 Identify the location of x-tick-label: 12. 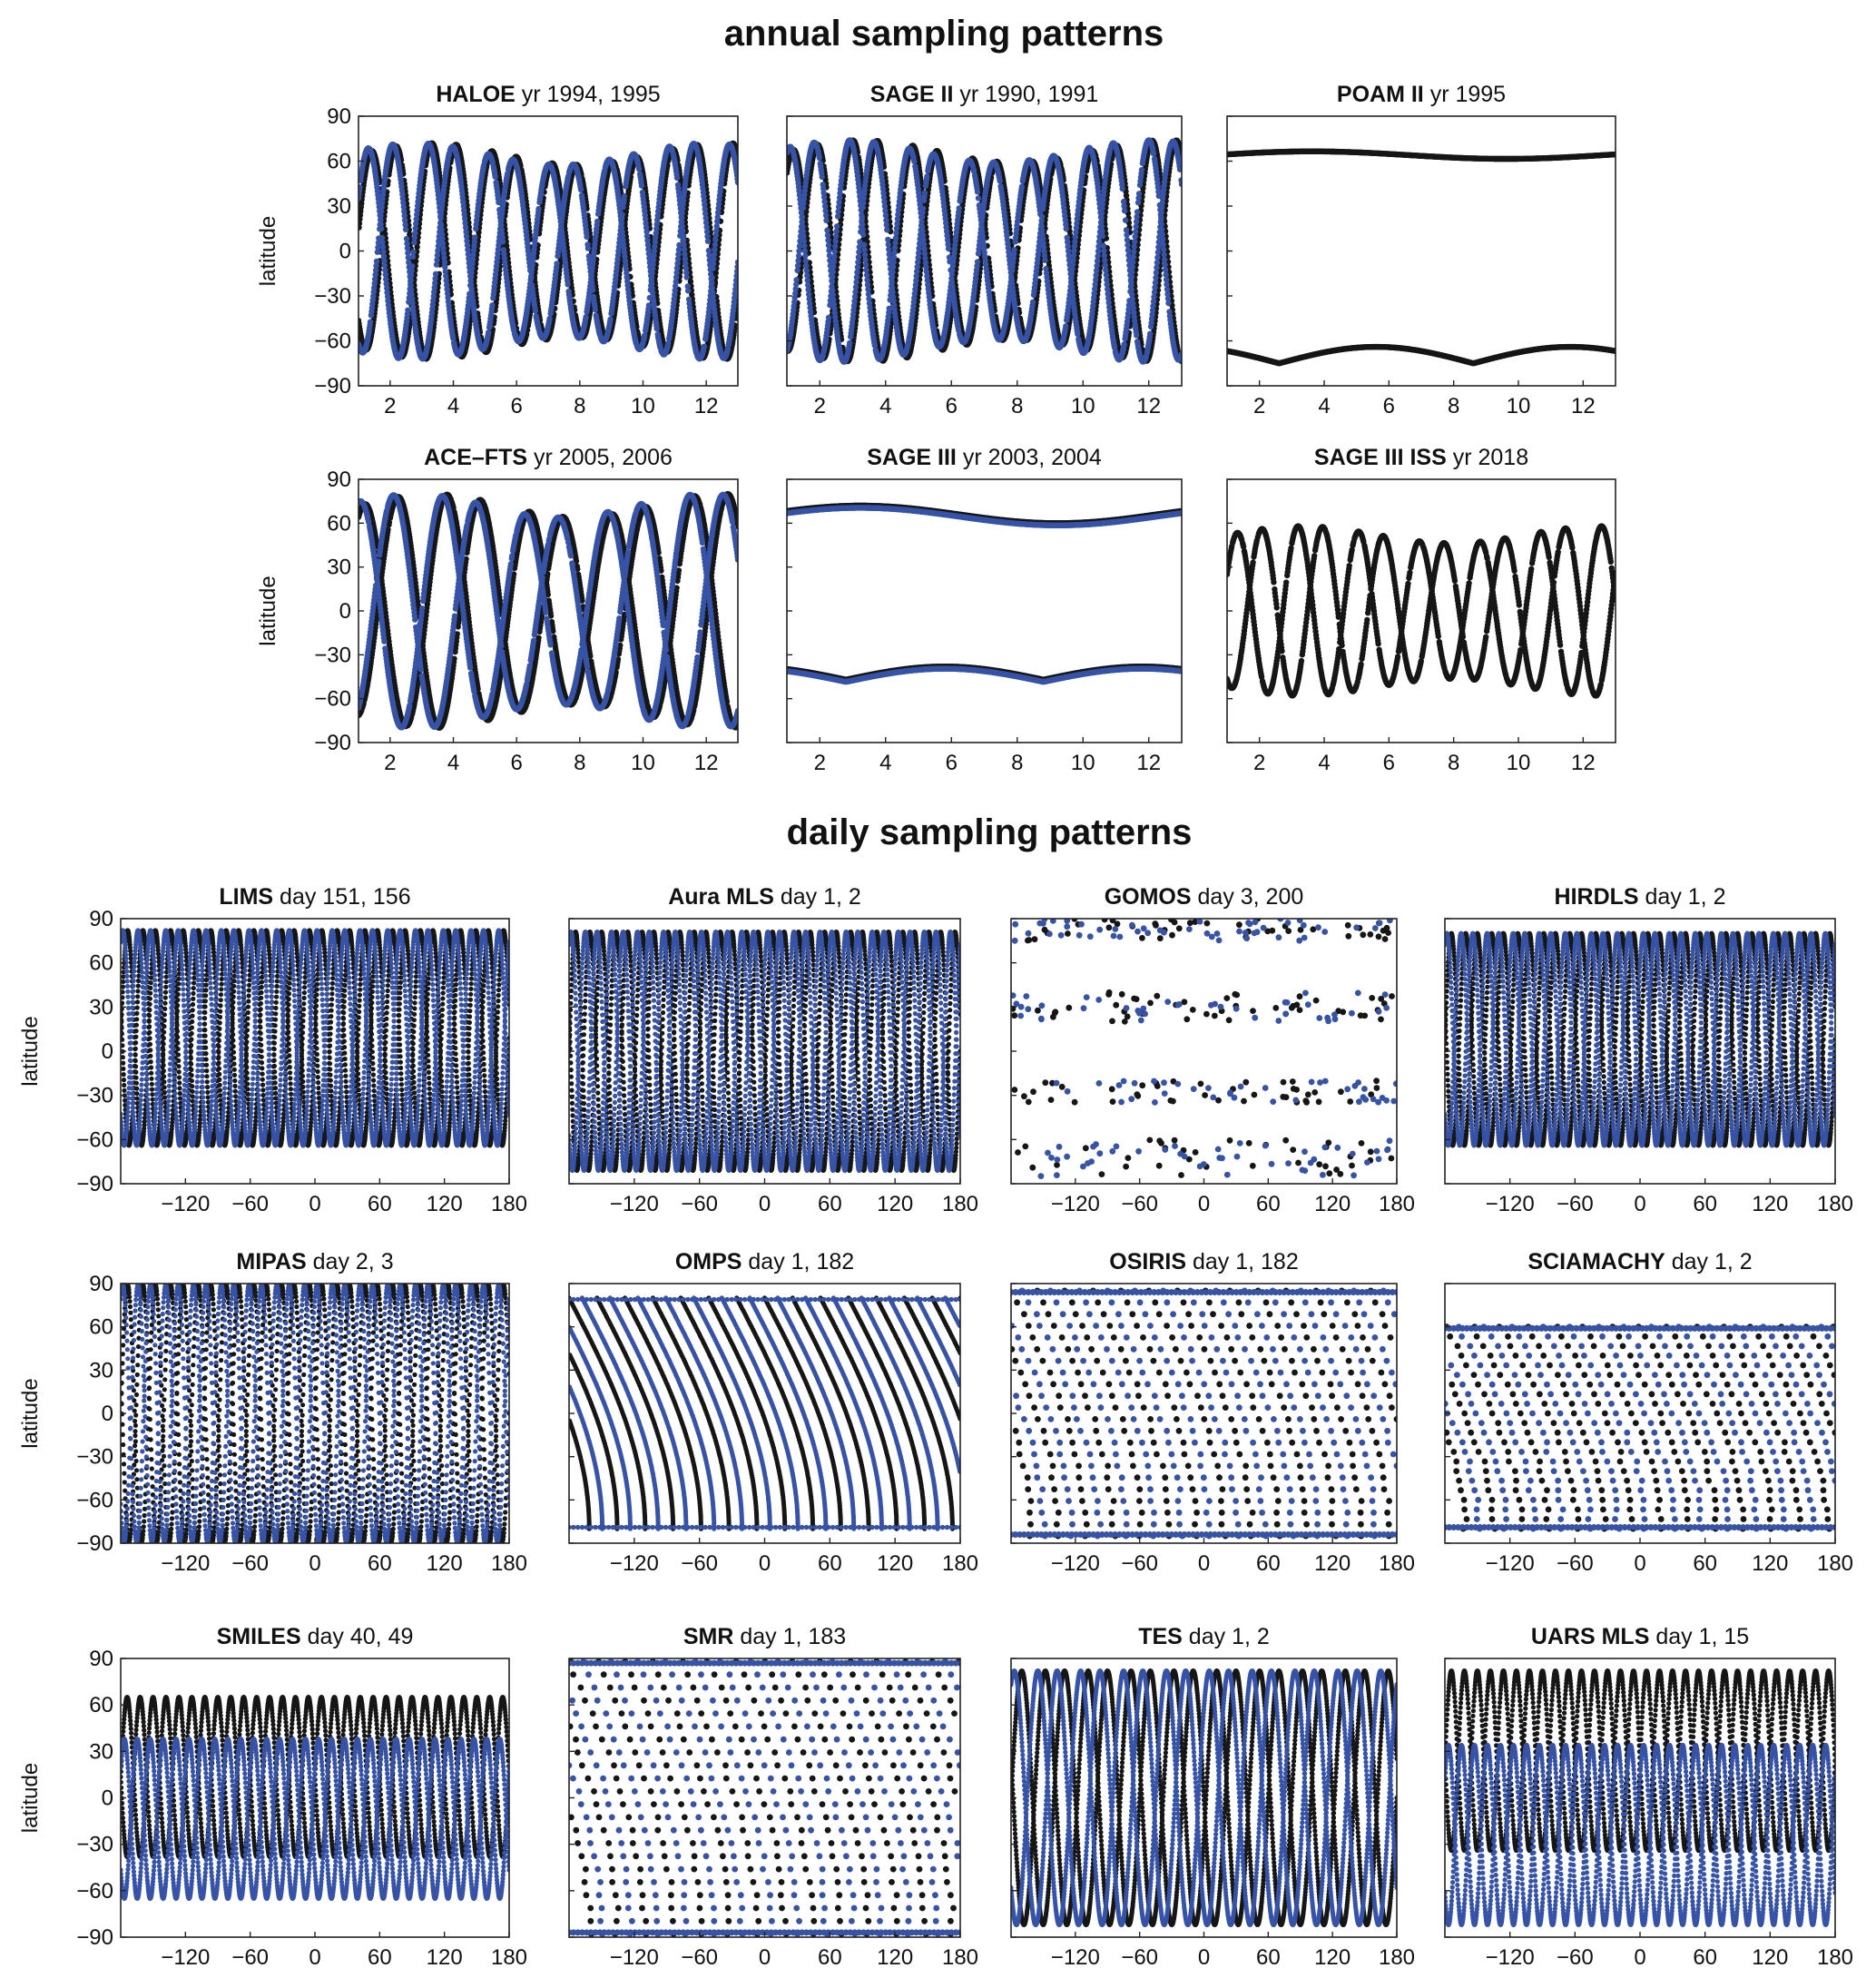
(707, 406).